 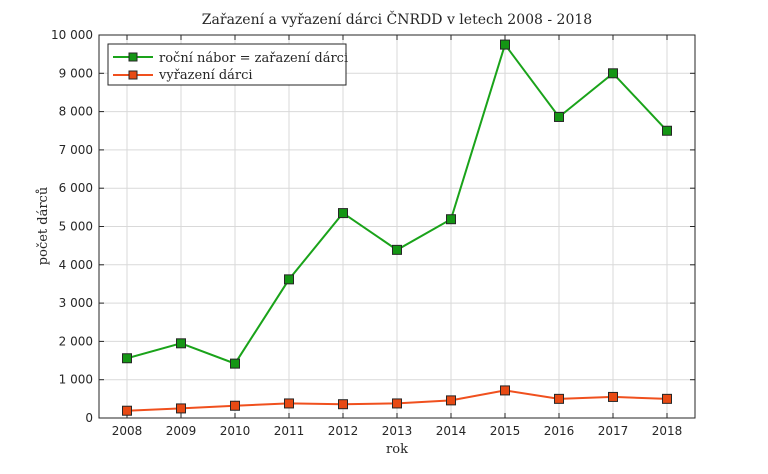 What do you see at coordinates (181, 431) in the screenshot?
I see `x-tick-label: 2009` at bounding box center [181, 431].